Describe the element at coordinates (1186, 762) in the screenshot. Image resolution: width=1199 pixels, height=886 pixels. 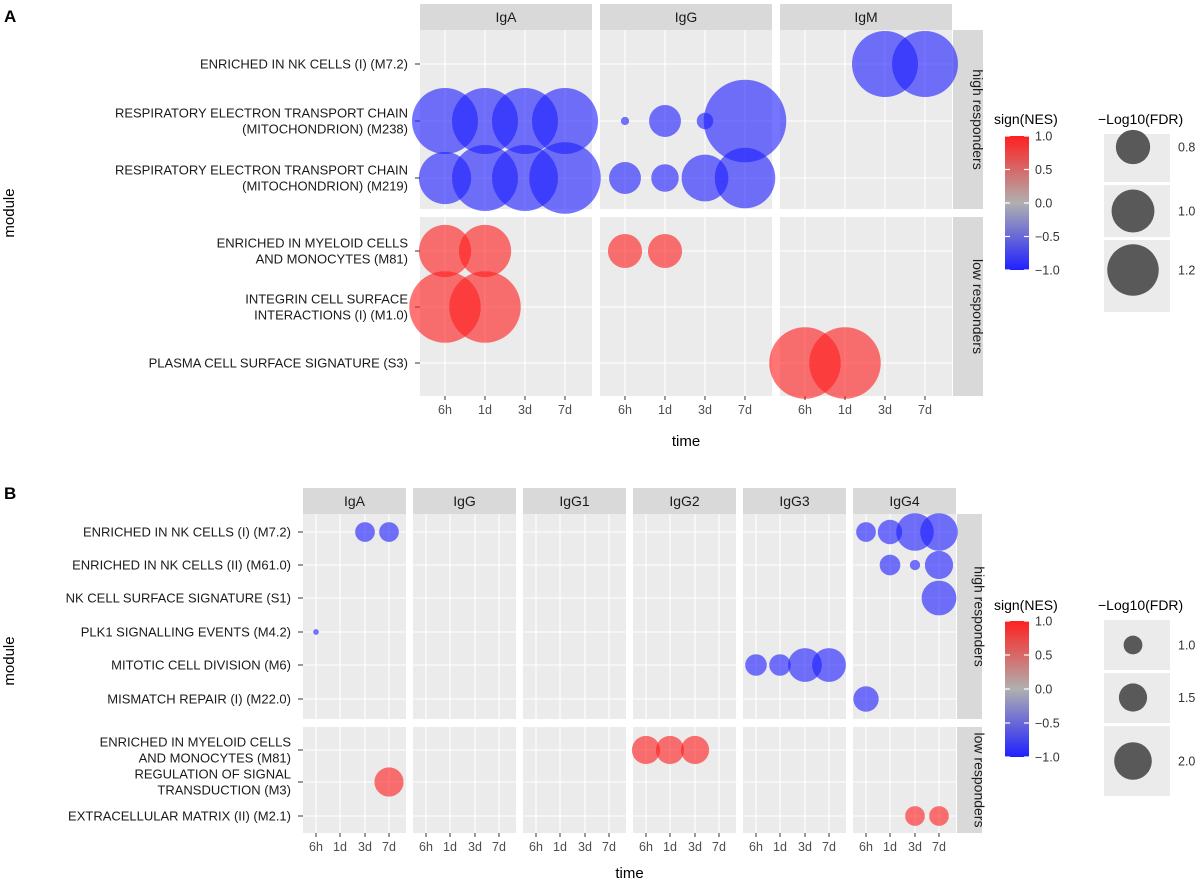
I see `size-legend-label: 2.0` at that location.